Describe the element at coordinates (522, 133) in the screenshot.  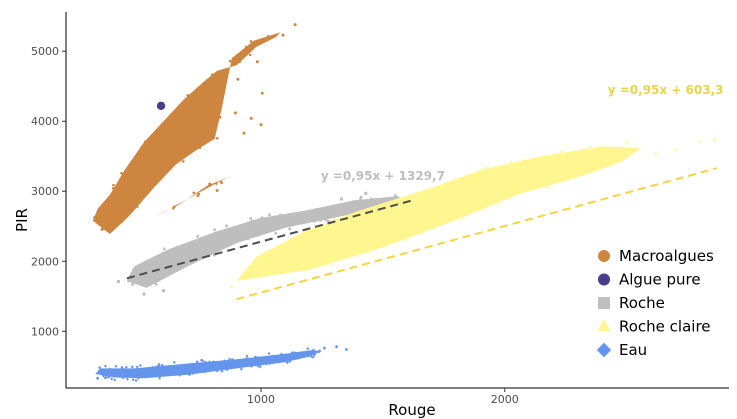
I see `equation-labels: y =0,95x + 1329,7 y =0,95x + 603,3` at that location.